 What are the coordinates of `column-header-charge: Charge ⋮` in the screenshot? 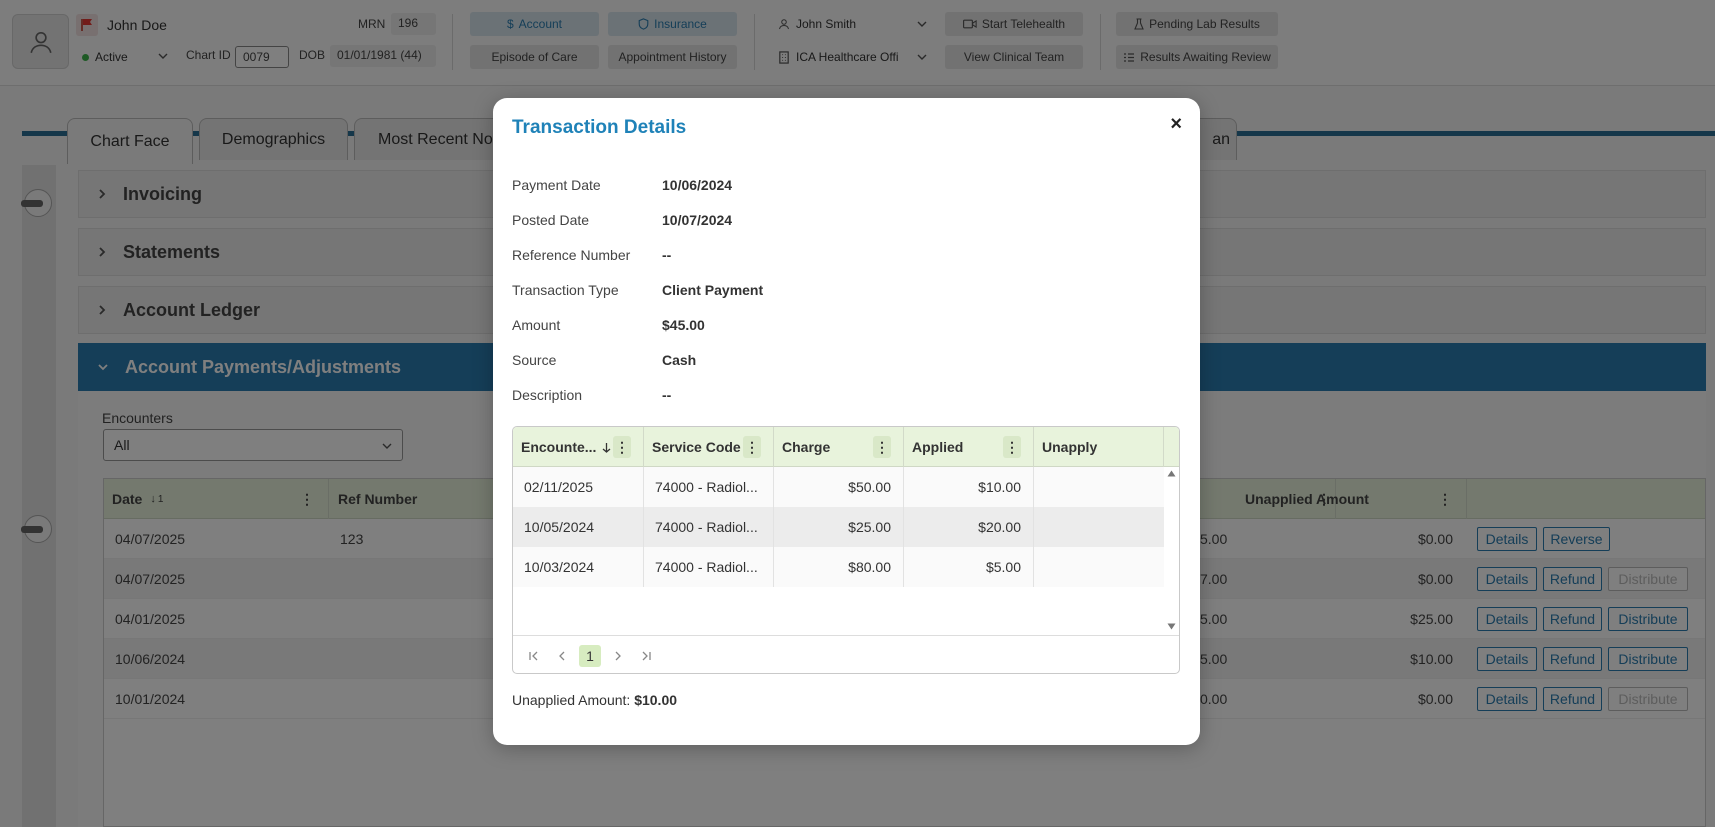 It's located at (839, 447).